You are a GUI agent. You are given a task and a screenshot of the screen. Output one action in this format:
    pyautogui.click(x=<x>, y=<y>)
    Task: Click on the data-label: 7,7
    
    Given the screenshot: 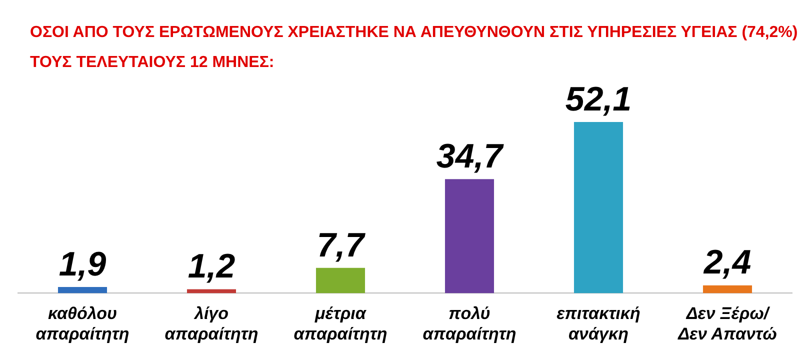 What is the action you would take?
    pyautogui.click(x=341, y=245)
    